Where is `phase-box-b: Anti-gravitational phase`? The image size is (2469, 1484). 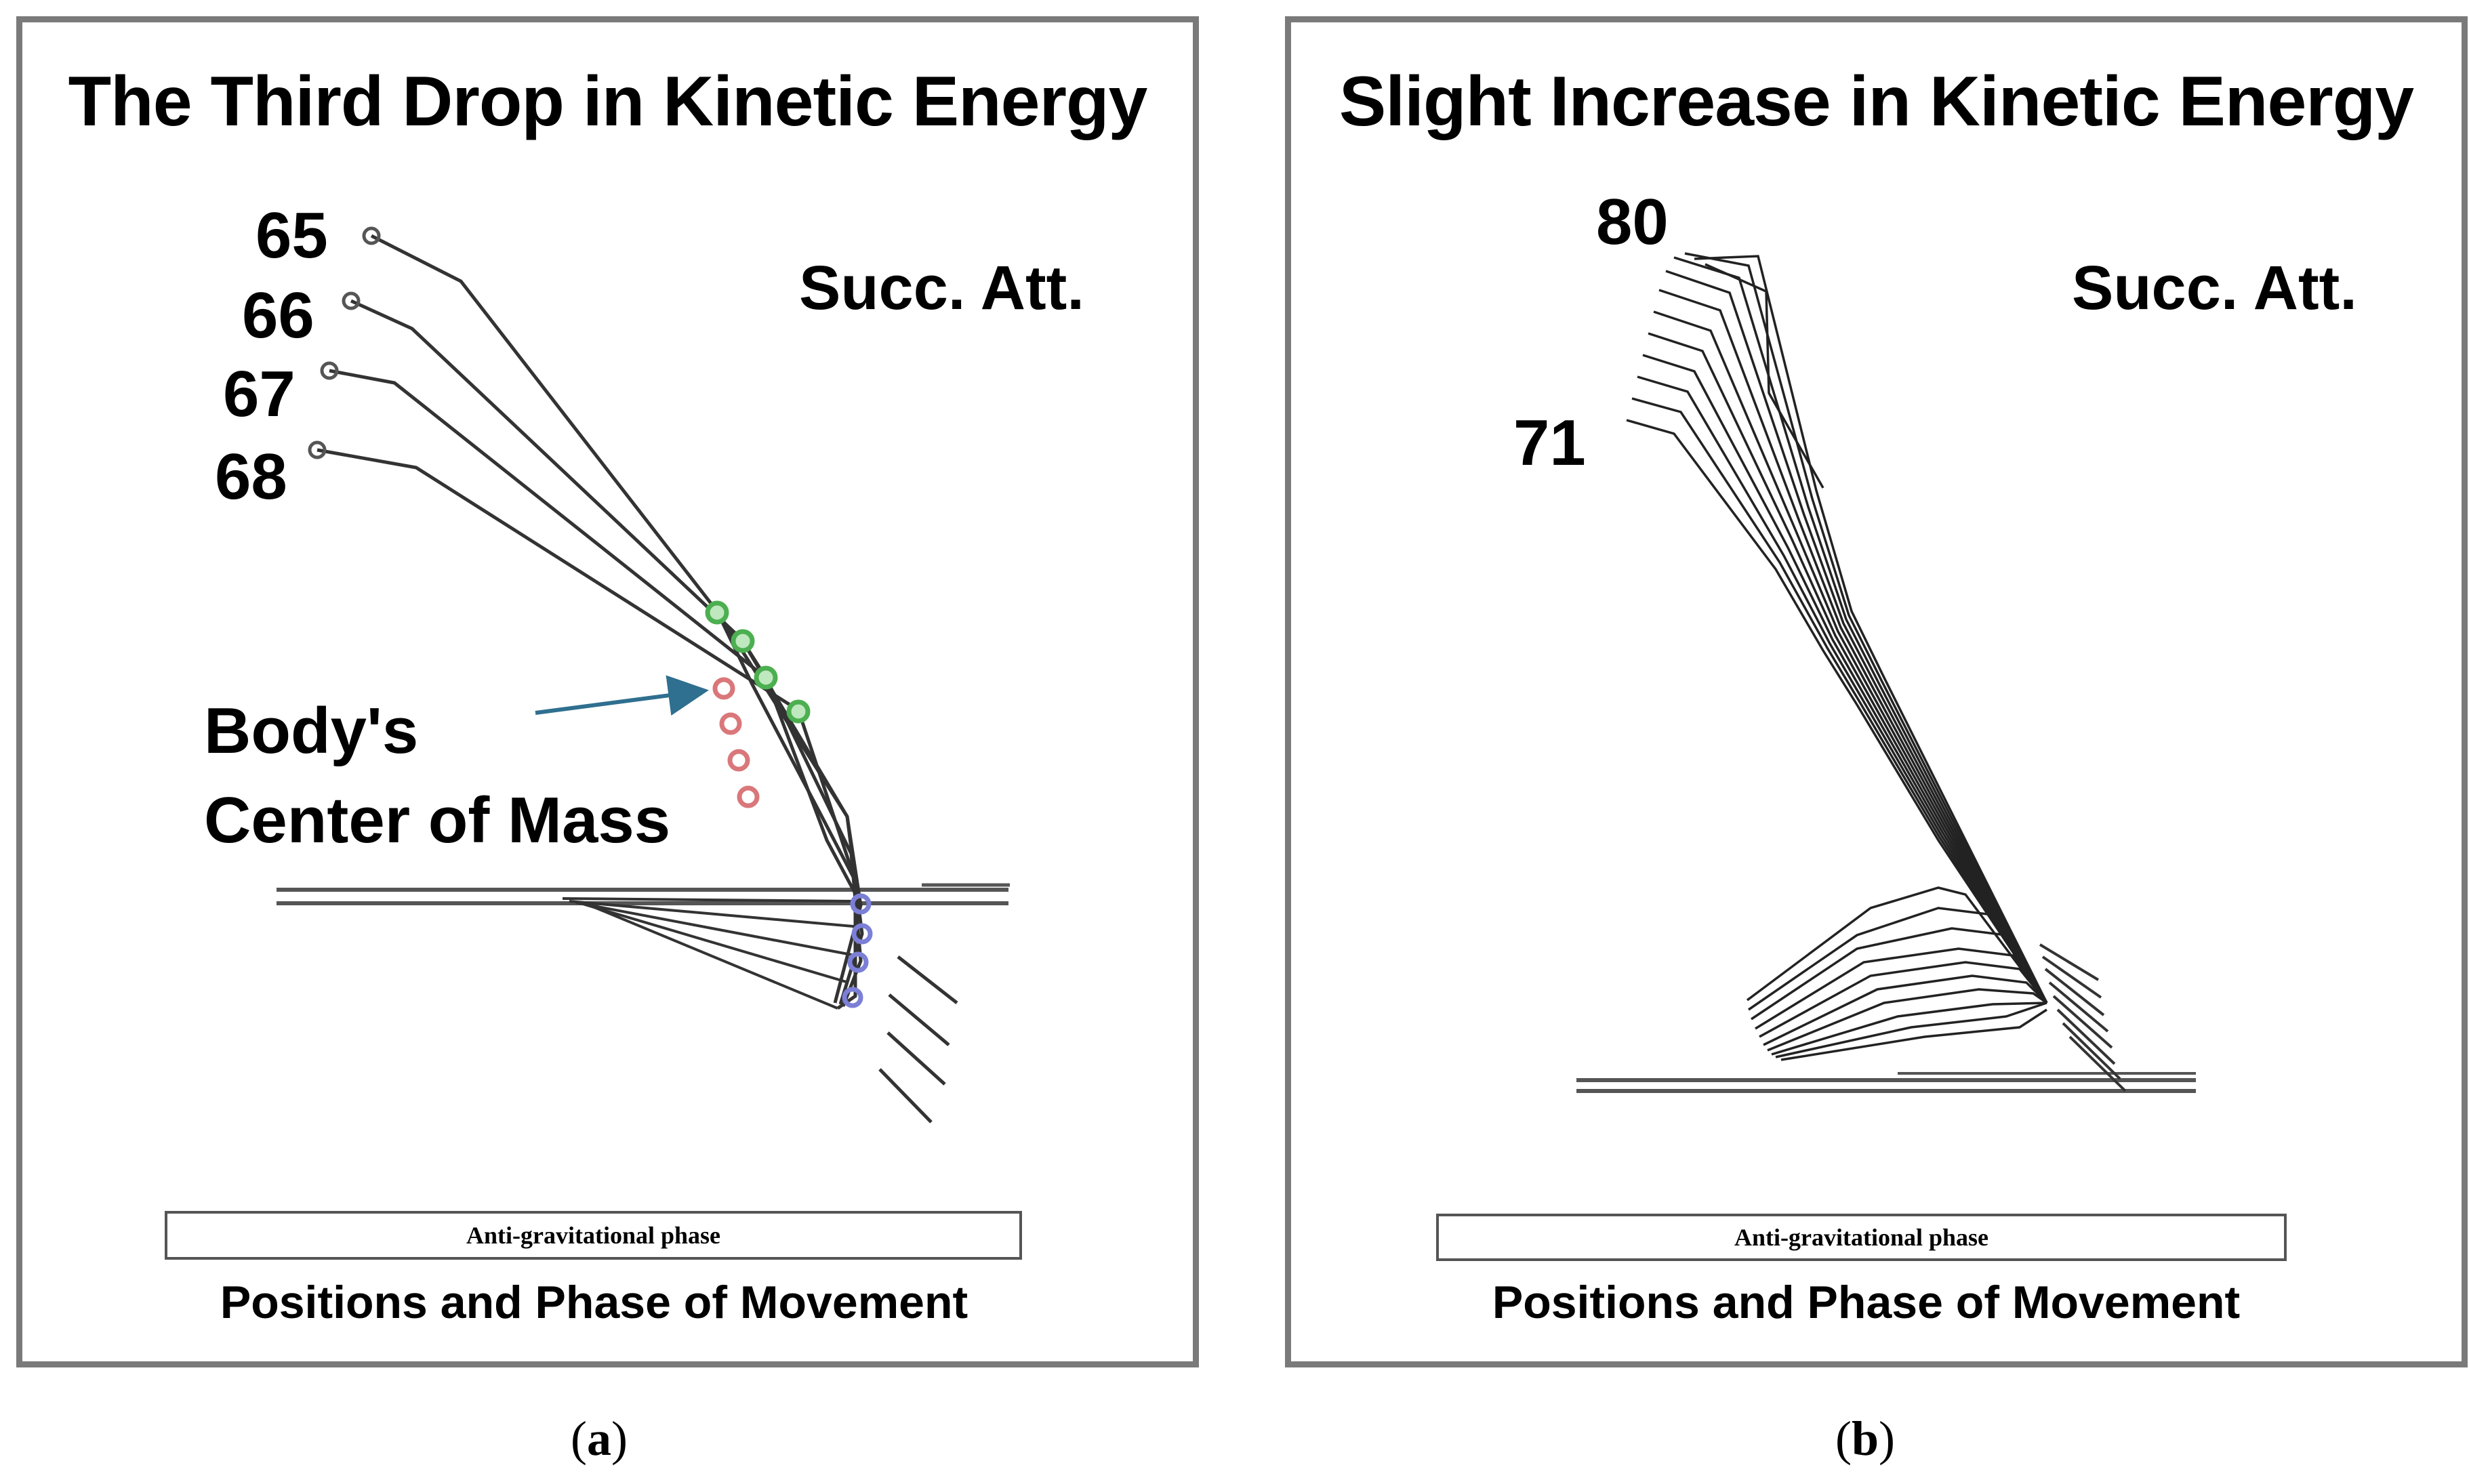 phase-box-b: Anti-gravitational phase is located at coordinates (1861, 1237).